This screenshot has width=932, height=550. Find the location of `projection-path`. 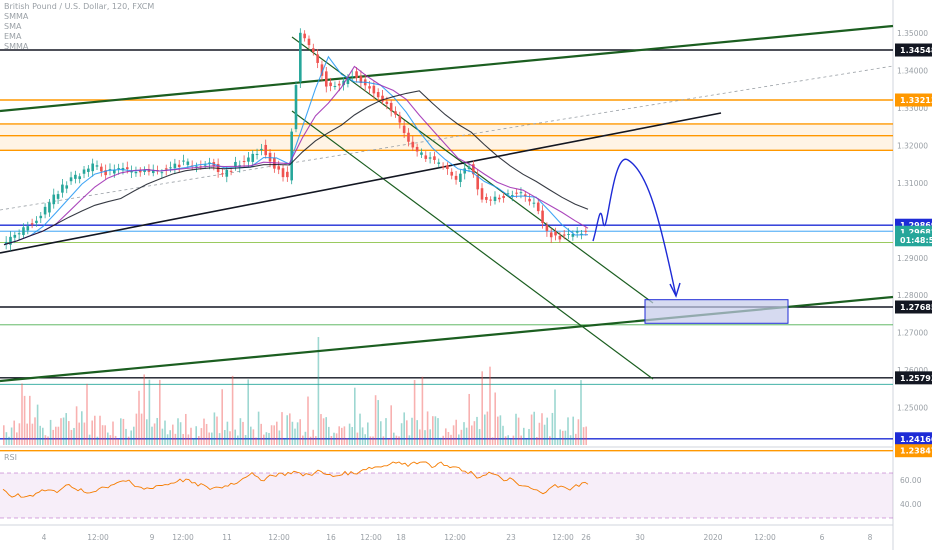

projection-path is located at coordinates (634, 227).